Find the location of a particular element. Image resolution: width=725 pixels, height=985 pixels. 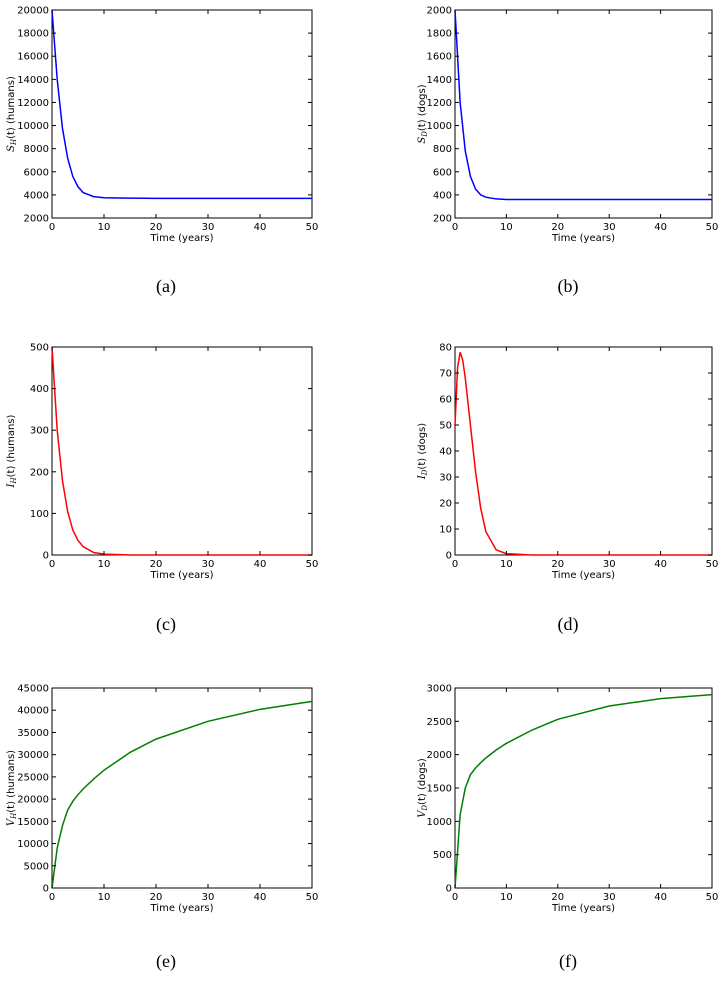

y-tick-label: 40000 is located at coordinates (33, 711).